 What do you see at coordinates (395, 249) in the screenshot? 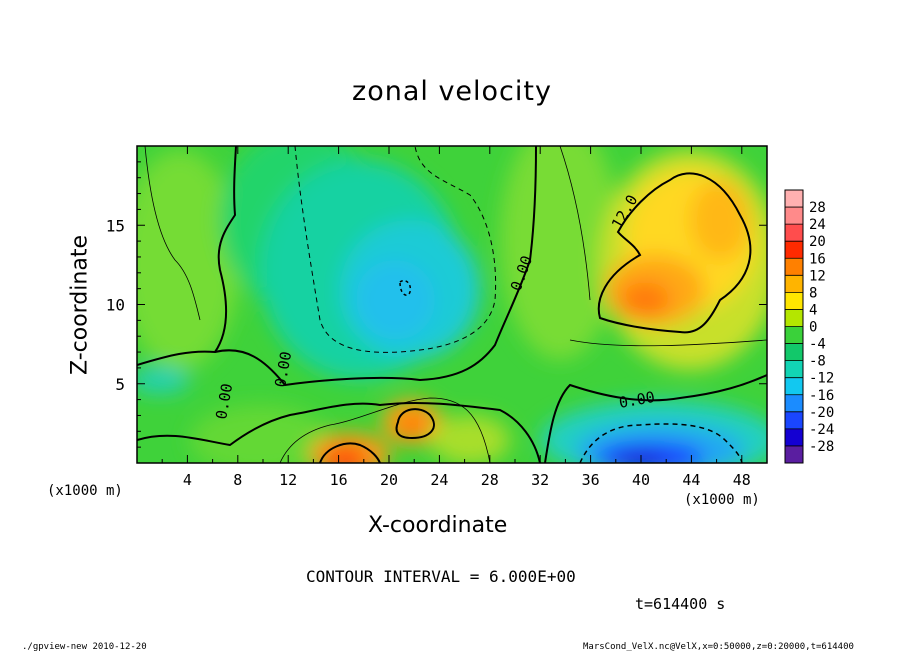
I see `contour-minus6` at bounding box center [395, 249].